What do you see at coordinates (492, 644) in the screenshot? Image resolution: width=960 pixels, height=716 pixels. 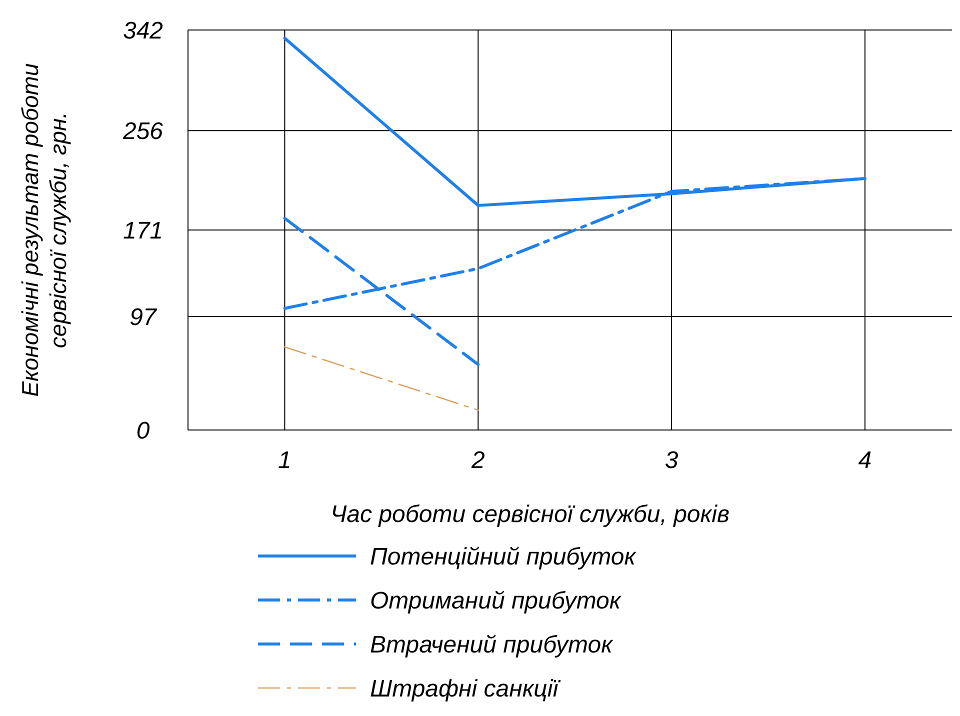 I see `legend-label: Втрачений прибуток` at bounding box center [492, 644].